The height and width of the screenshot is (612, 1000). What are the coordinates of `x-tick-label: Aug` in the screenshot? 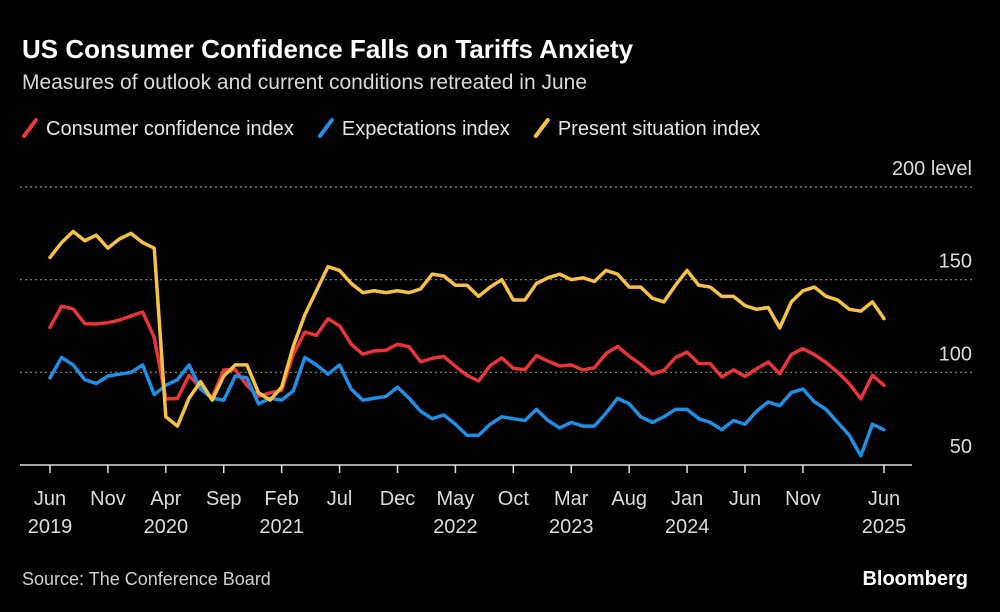 It's located at (629, 499).